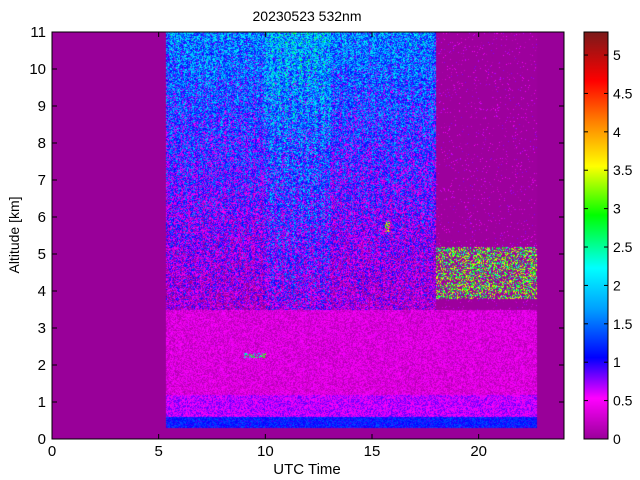 This screenshot has height=480, width=640. Describe the element at coordinates (623, 401) in the screenshot. I see `colorbar-tick-label: 0.5` at that location.